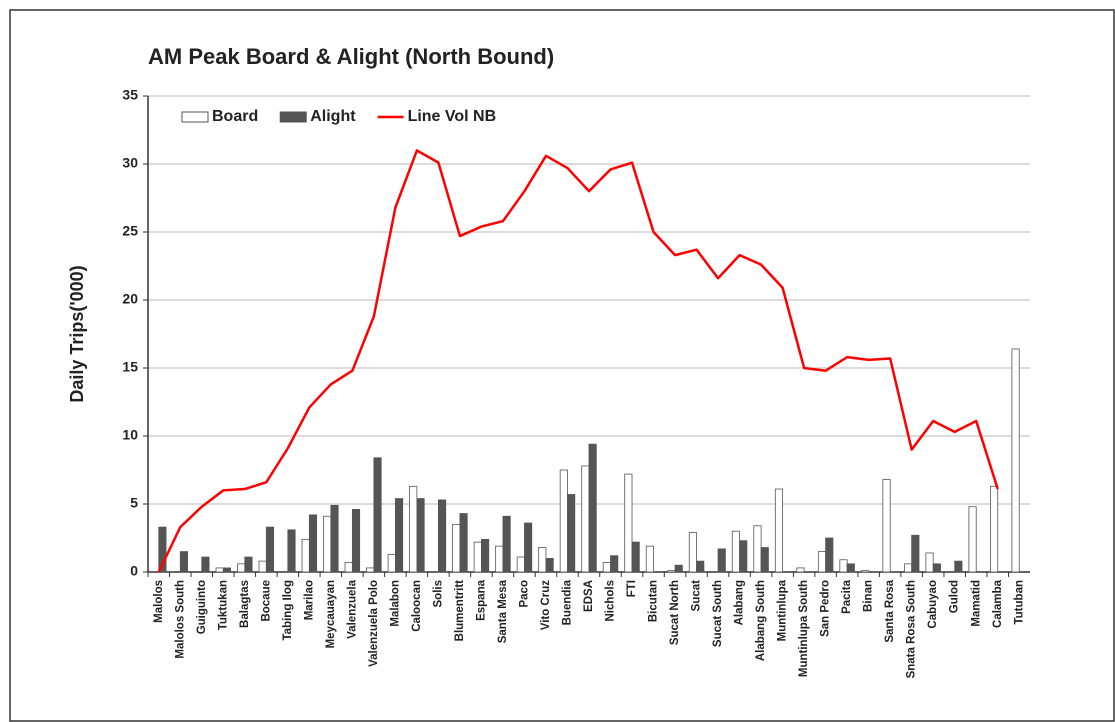 The width and height of the screenshot is (1115, 722). I want to click on x-tick-label: Sucat, so click(697, 595).